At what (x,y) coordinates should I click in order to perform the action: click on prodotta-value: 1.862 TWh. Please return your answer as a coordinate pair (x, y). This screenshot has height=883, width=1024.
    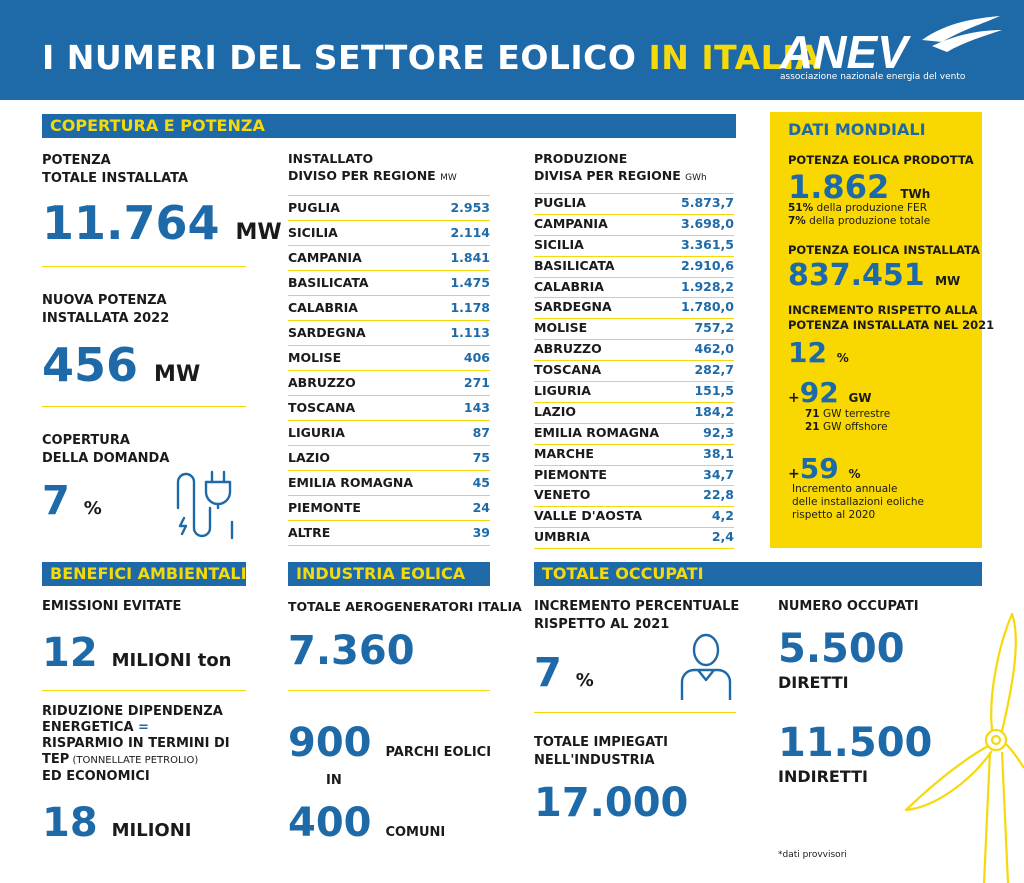
    Looking at the image, I should click on (859, 187).